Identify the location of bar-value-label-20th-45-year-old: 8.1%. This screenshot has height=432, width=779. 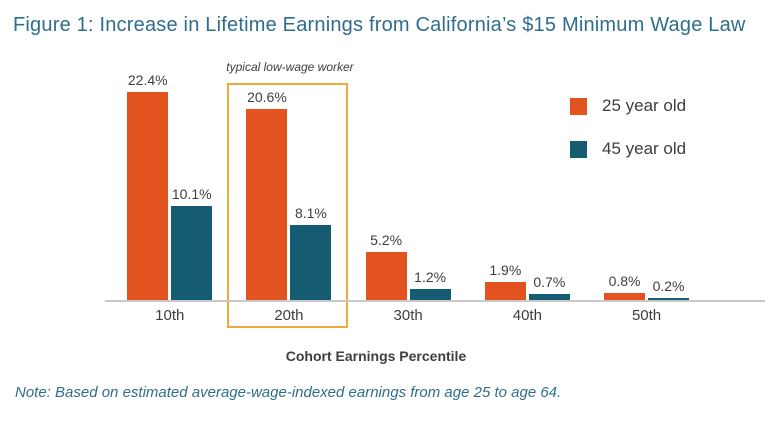
(310, 212).